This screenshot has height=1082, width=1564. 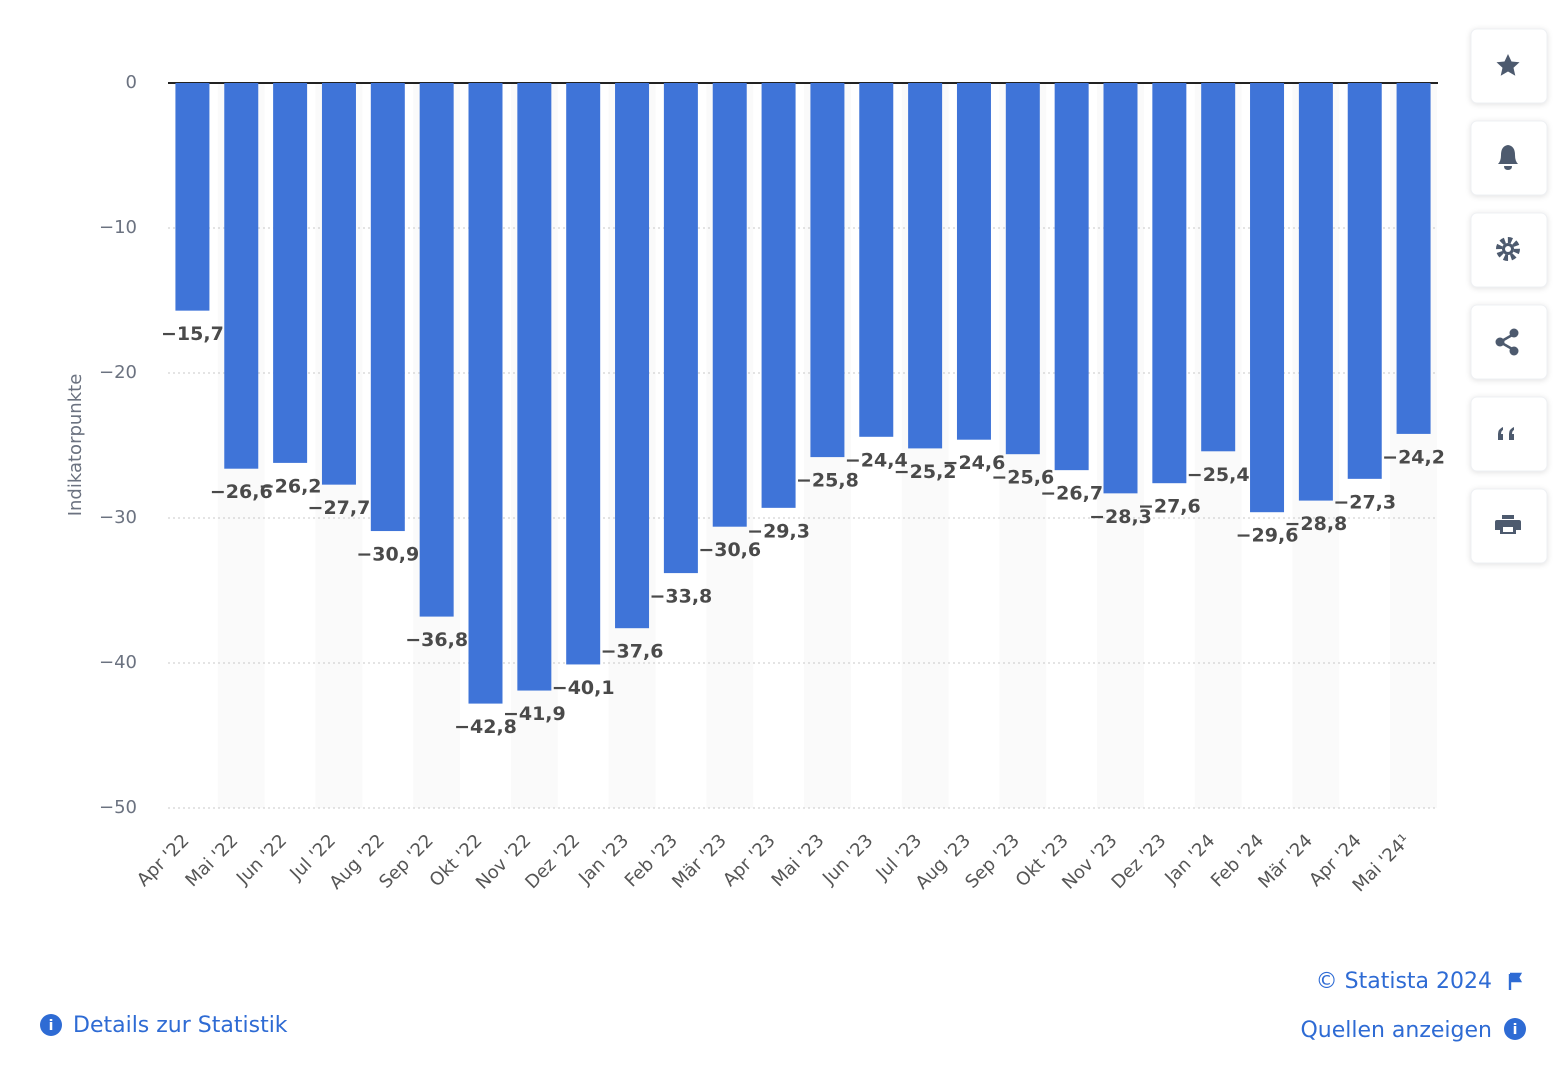 I want to click on gear-icon, so click(x=1508, y=249).